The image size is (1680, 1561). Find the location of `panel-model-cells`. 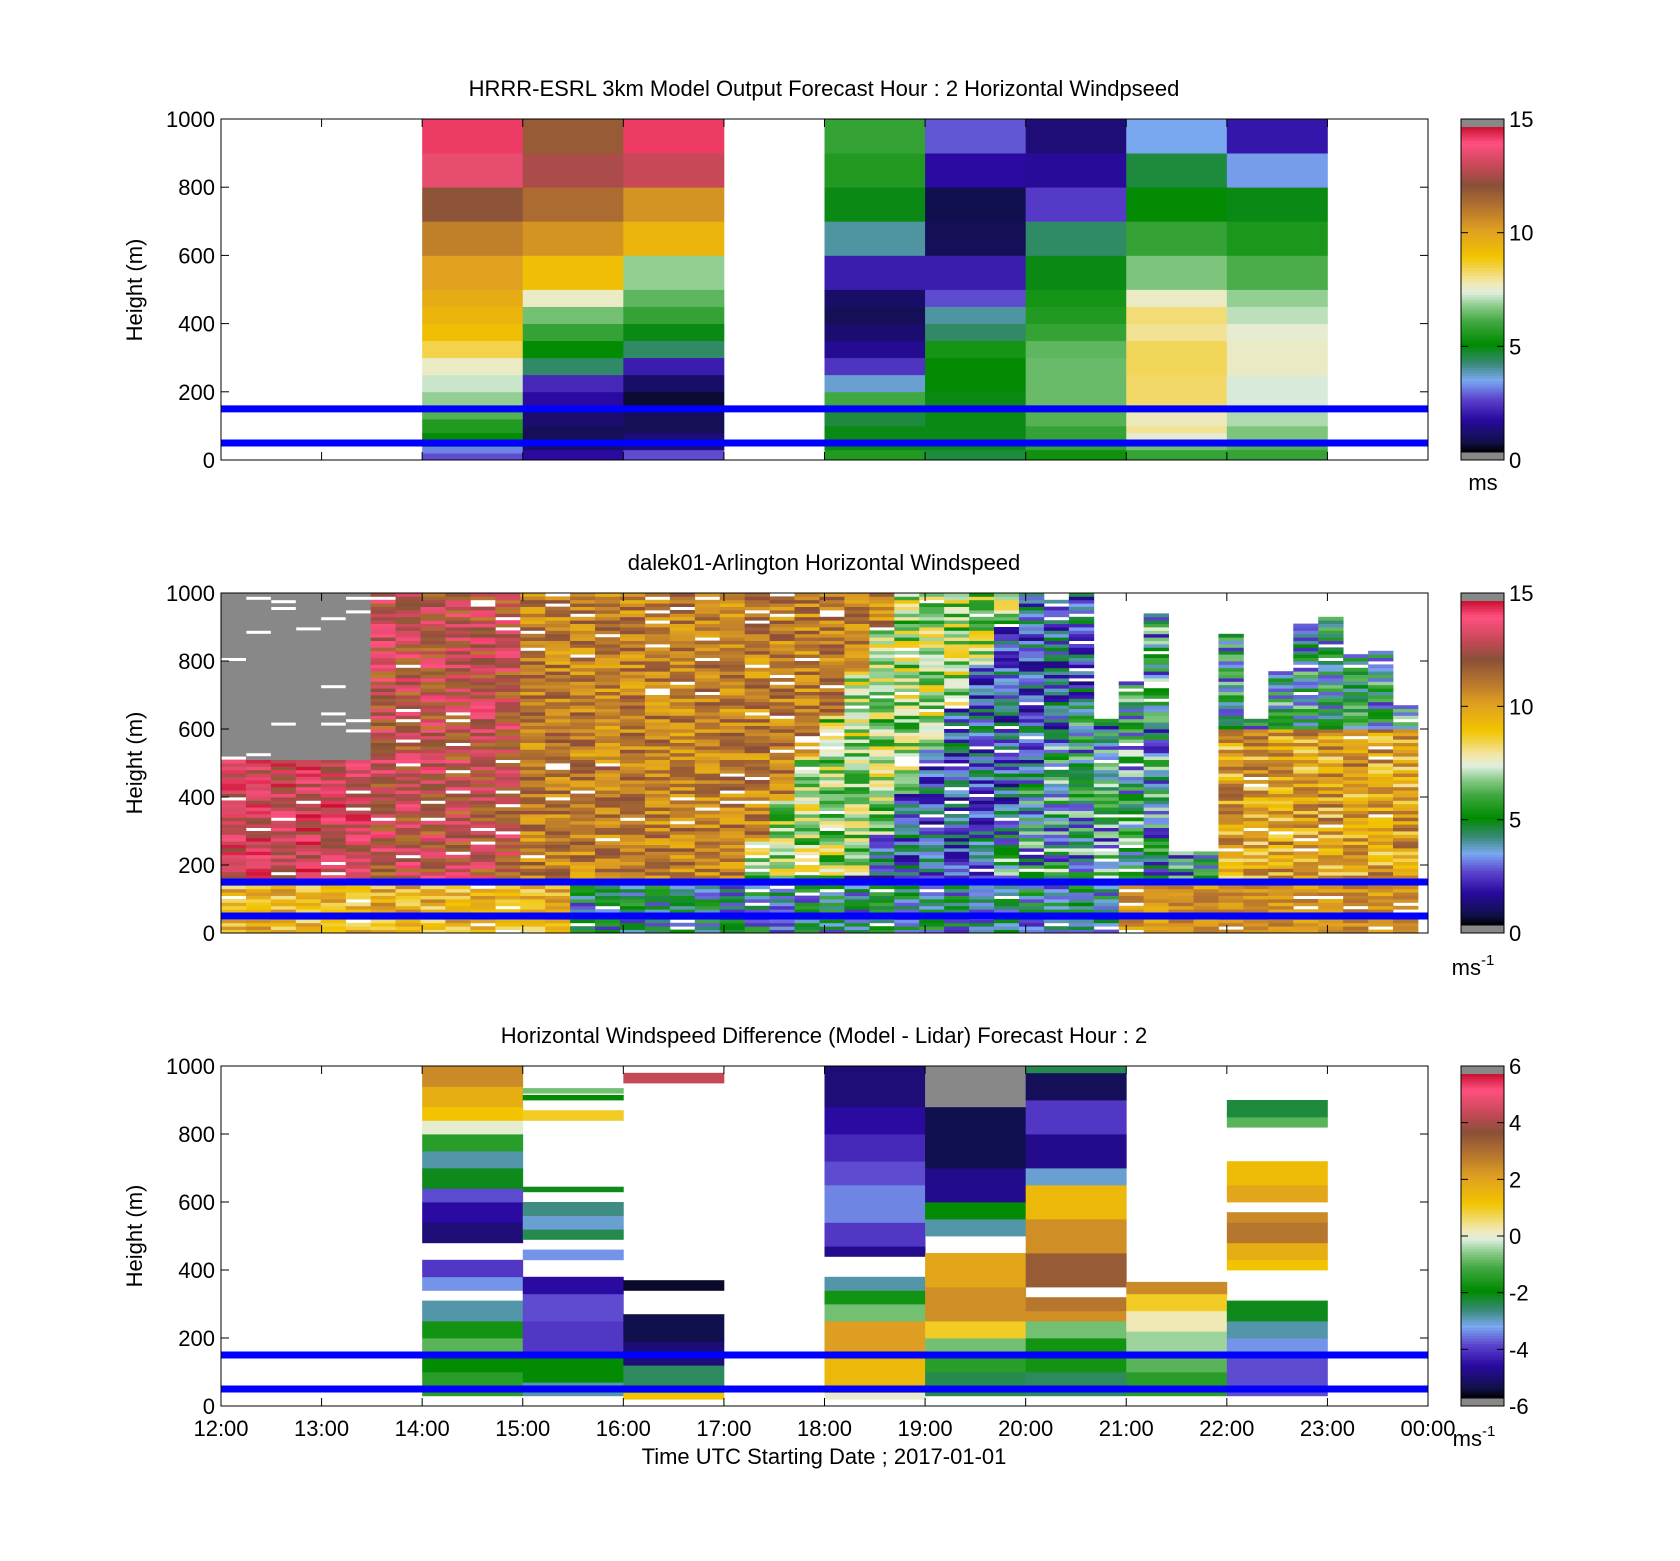

panel-model-cells is located at coordinates (875, 290).